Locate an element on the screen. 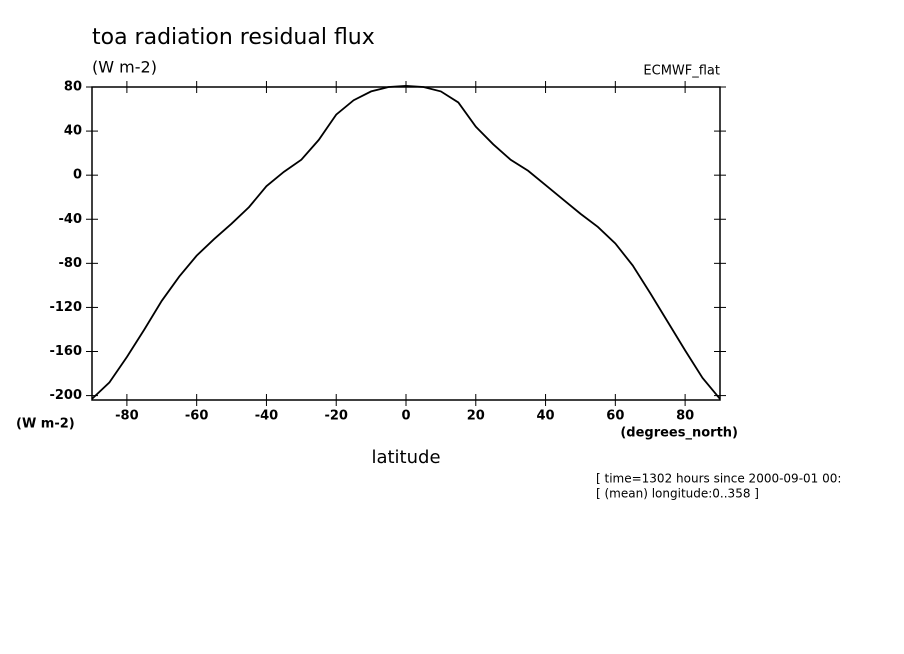  x-axis-title: latitude is located at coordinates (405, 457).